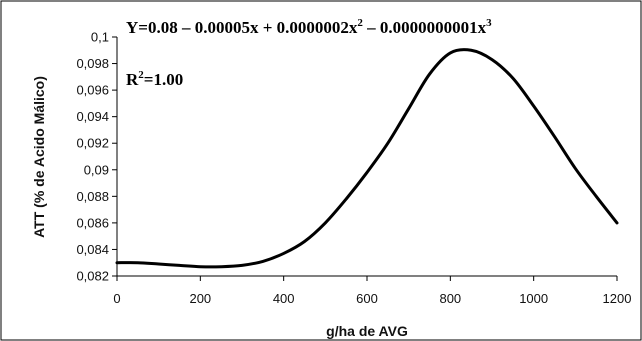  I want to click on r-squared-exp: 2, so click(141, 75).